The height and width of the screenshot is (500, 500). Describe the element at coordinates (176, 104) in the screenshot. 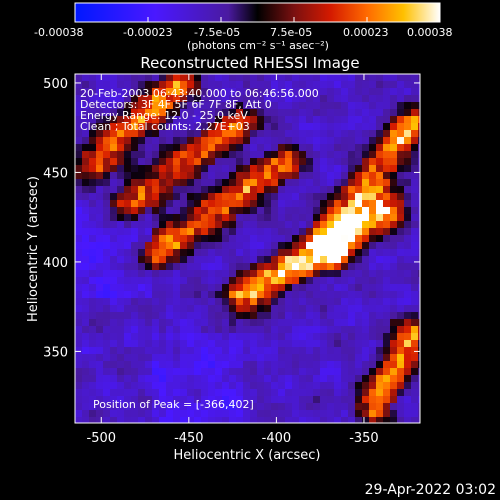

I see `annotation-detectors: Detectors: 3F 4F 5F 6F 7F 8F, Att 0` at that location.